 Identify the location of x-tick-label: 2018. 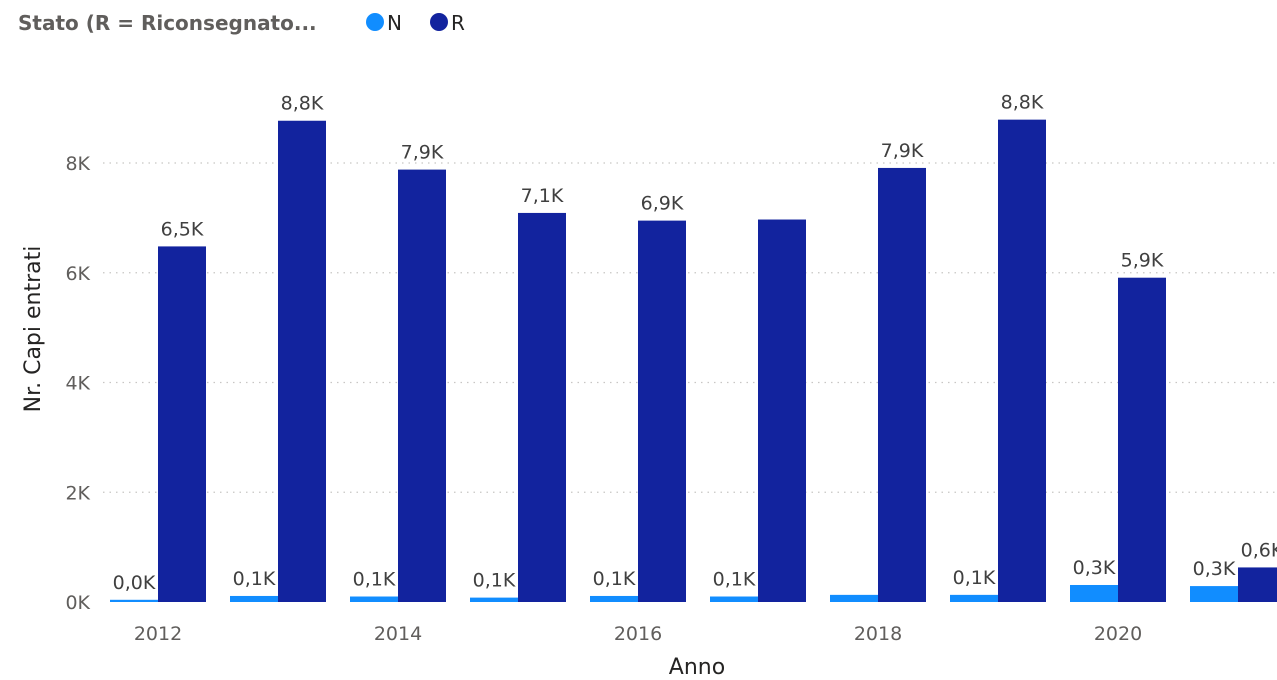
(878, 634).